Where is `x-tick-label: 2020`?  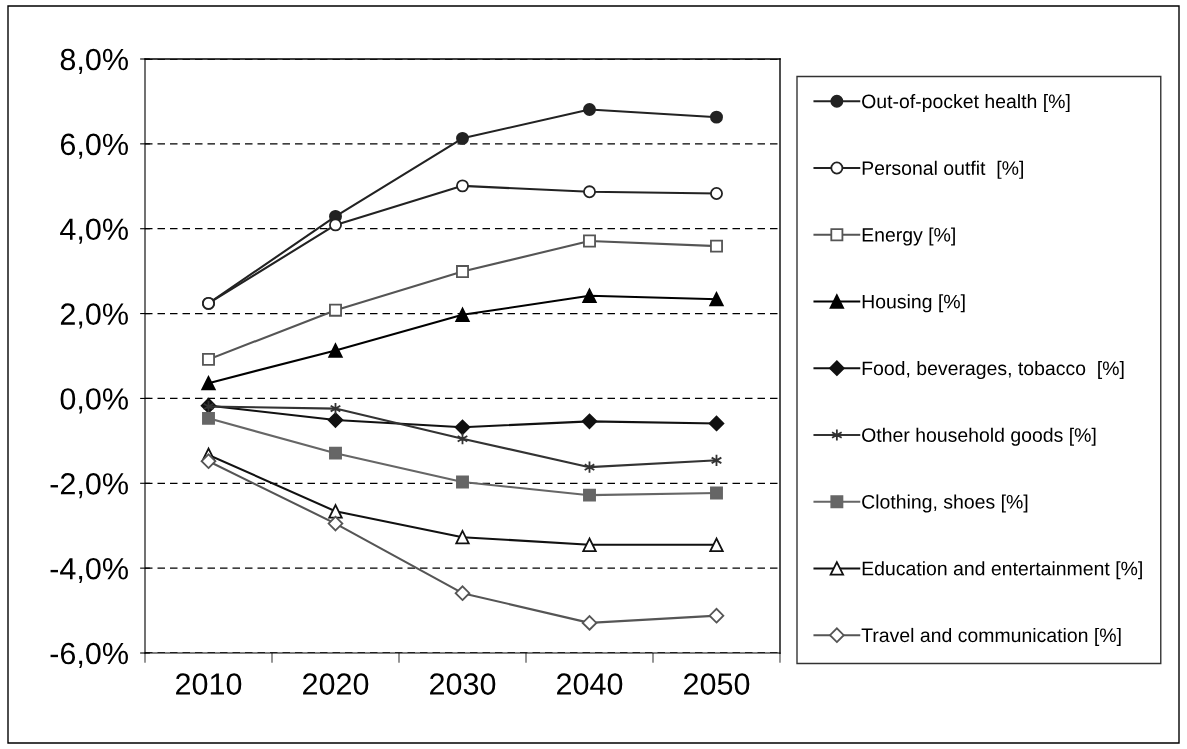 x-tick-label: 2020 is located at coordinates (336, 684).